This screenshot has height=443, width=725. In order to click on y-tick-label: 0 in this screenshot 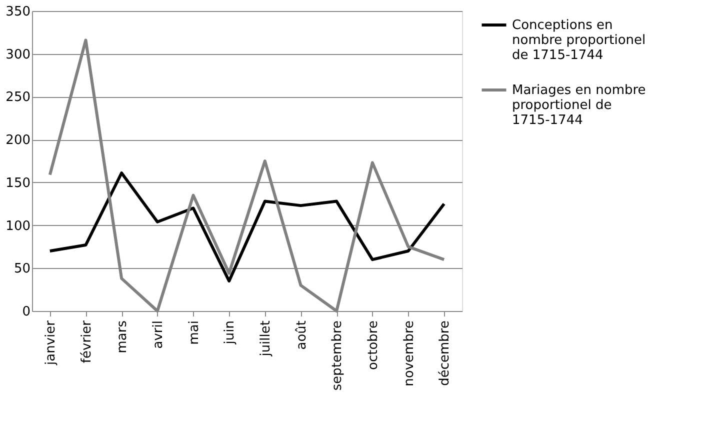, I will do `click(26, 312)`.